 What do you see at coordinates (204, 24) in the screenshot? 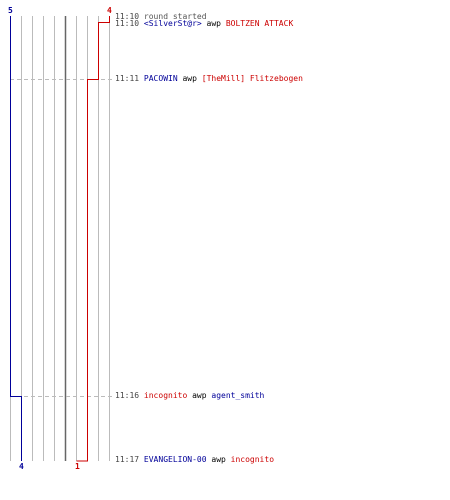
I see `event-kill: 11:10 <SilverSt@r> awp BOLTZEN ATTACK` at bounding box center [204, 24].